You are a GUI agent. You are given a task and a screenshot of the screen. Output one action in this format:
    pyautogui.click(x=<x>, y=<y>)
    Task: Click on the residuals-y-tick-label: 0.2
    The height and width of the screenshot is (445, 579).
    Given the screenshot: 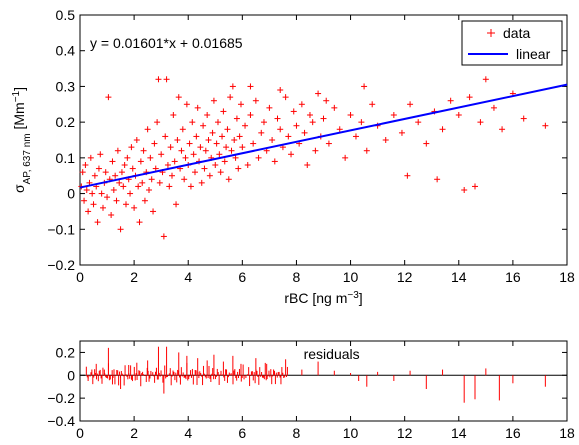 What is the action you would take?
    pyautogui.click(x=66, y=352)
    